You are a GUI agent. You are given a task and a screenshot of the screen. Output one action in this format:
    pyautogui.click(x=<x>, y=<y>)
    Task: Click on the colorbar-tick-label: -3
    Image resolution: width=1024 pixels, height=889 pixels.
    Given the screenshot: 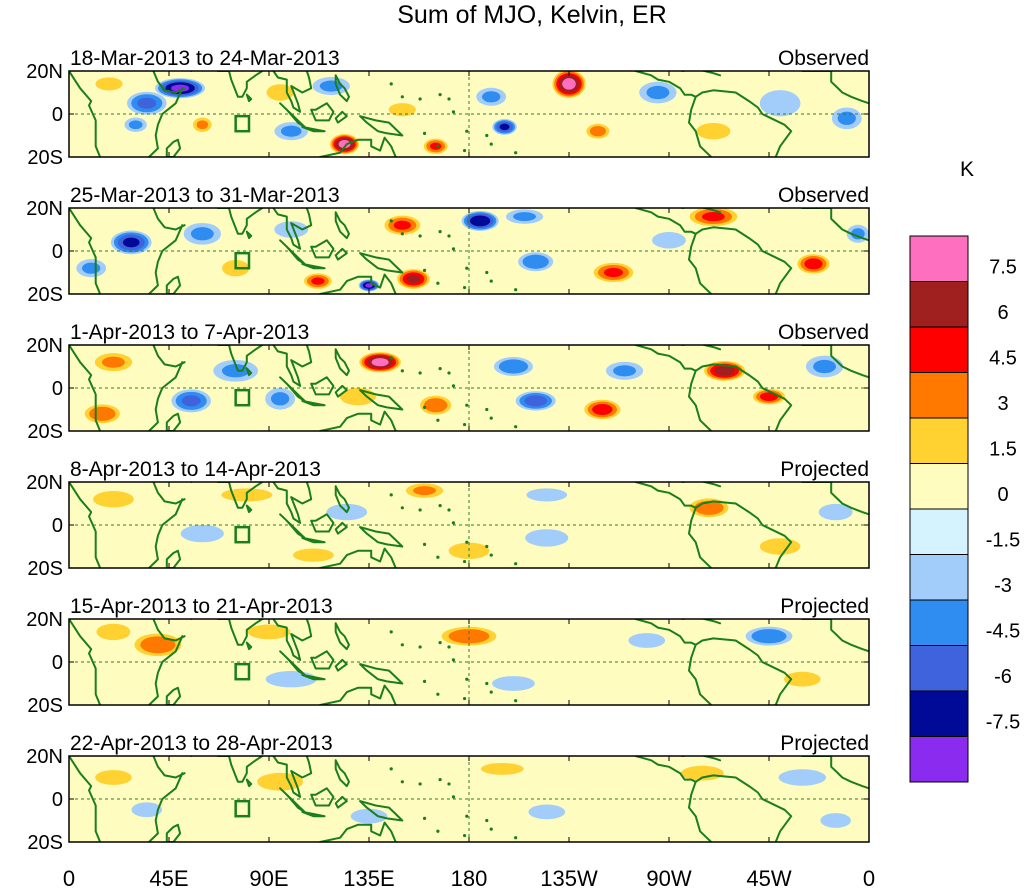 What is the action you would take?
    pyautogui.click(x=1003, y=586)
    